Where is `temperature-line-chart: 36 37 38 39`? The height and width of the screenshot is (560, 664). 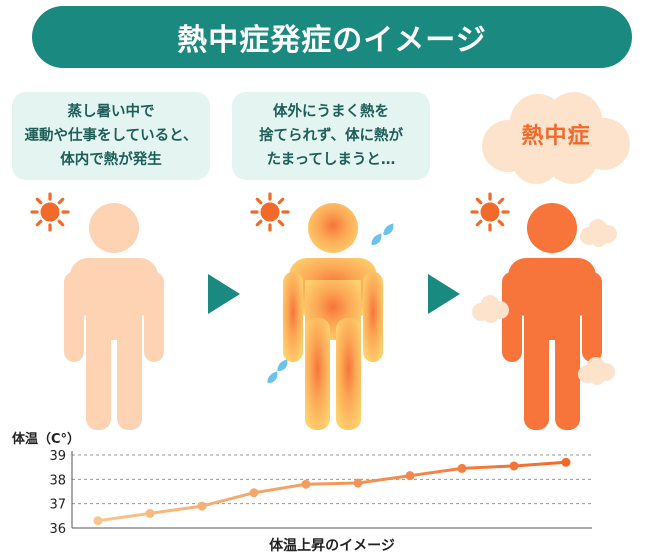
temperature-line-chart: 36 37 38 39 is located at coordinates (320, 492).